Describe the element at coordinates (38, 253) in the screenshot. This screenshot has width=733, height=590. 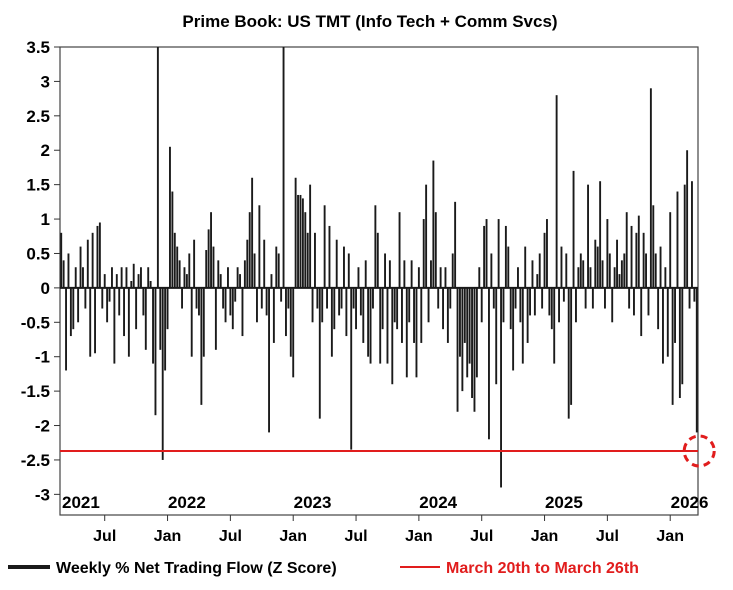
I see `y-tick-label: 0.5` at that location.